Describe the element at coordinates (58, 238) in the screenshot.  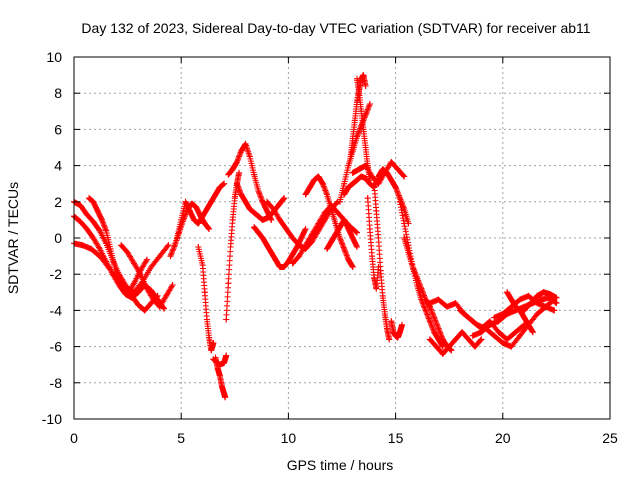
I see `y-tick-label: 0` at that location.